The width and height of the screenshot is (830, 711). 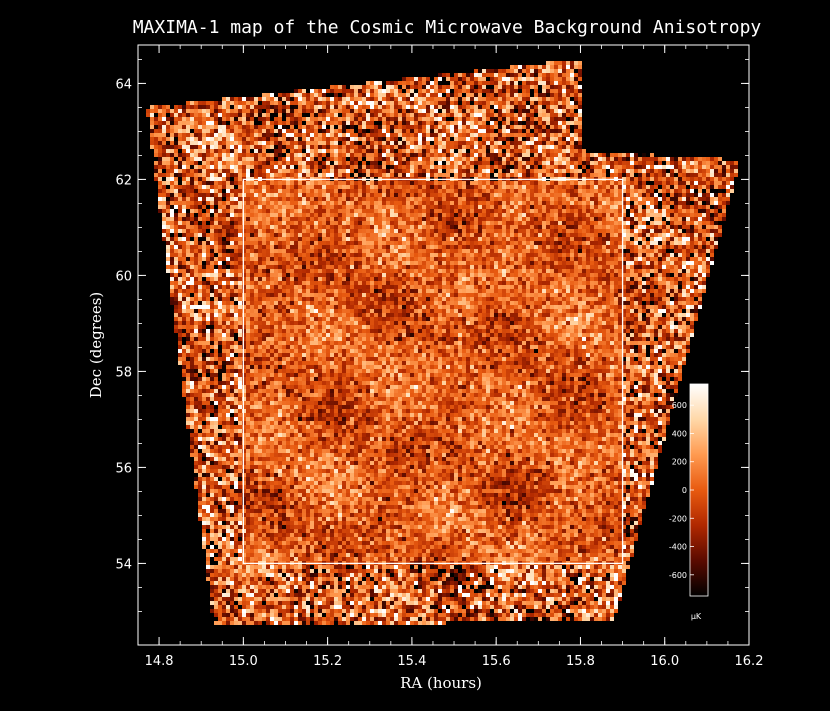 What do you see at coordinates (96, 345) in the screenshot?
I see `y-axis-label: Dec (degrees)` at bounding box center [96, 345].